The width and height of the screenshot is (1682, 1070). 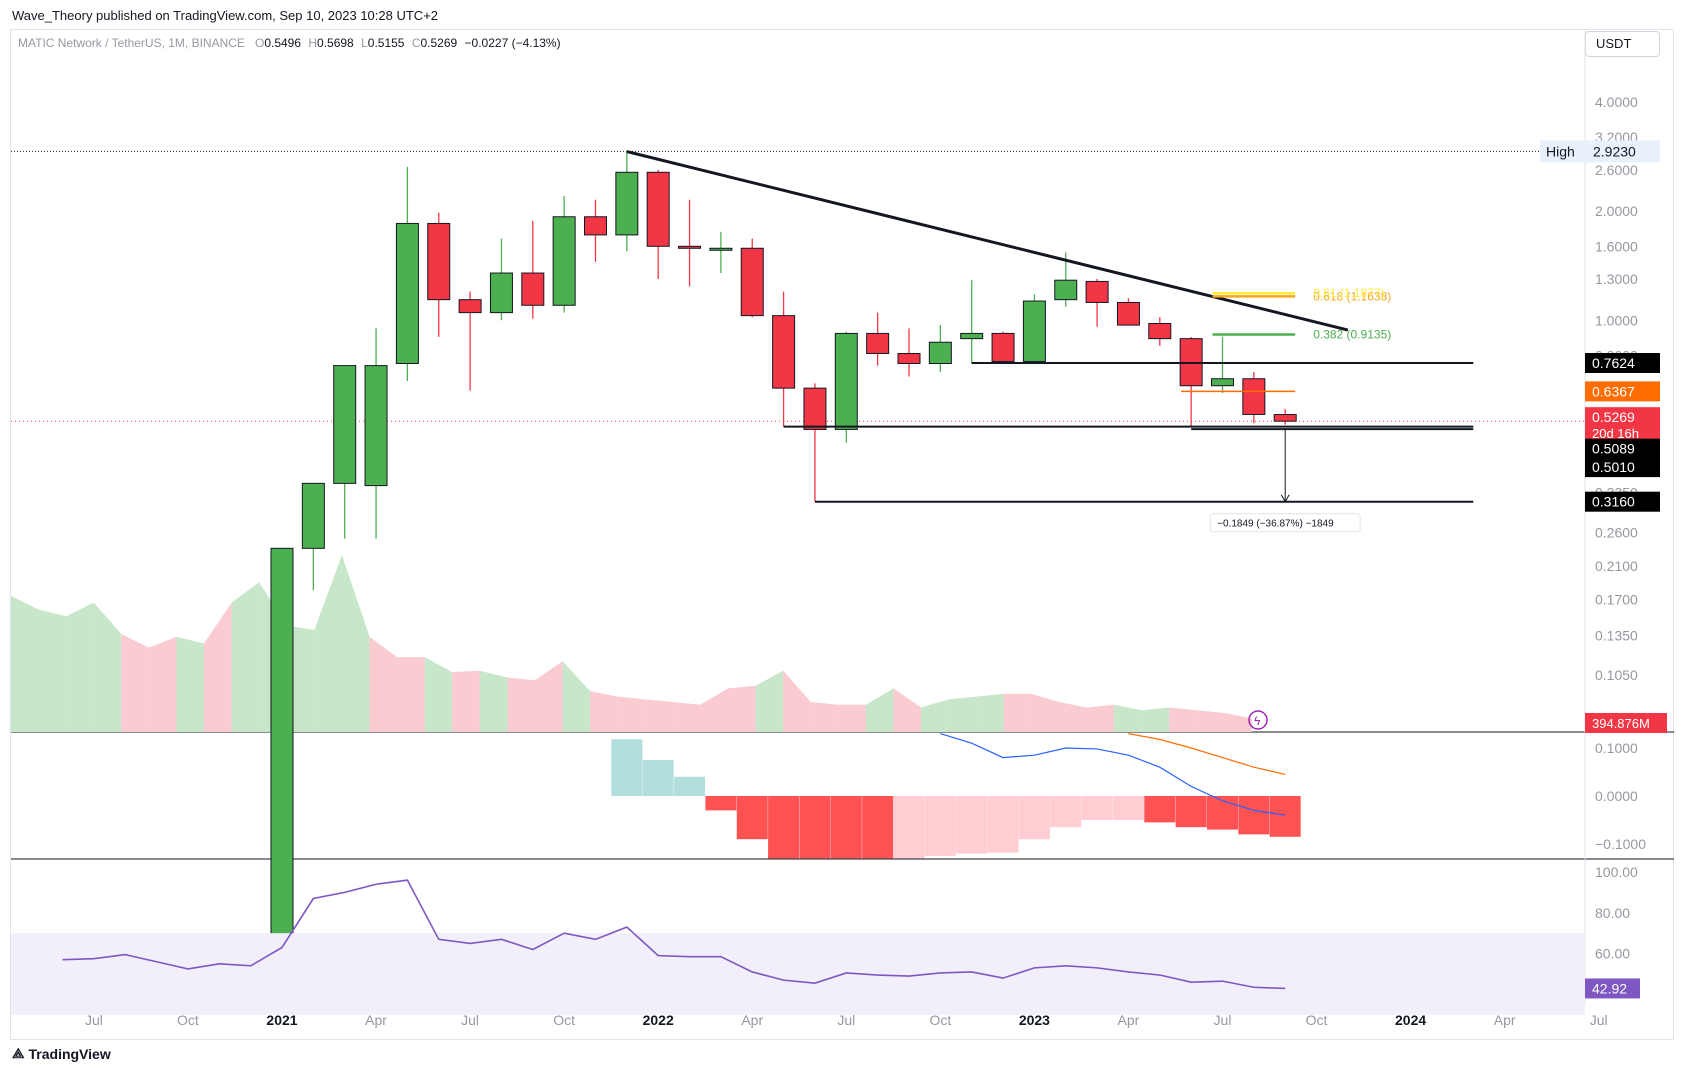 I want to click on currency-button: USDT, so click(x=1622, y=44).